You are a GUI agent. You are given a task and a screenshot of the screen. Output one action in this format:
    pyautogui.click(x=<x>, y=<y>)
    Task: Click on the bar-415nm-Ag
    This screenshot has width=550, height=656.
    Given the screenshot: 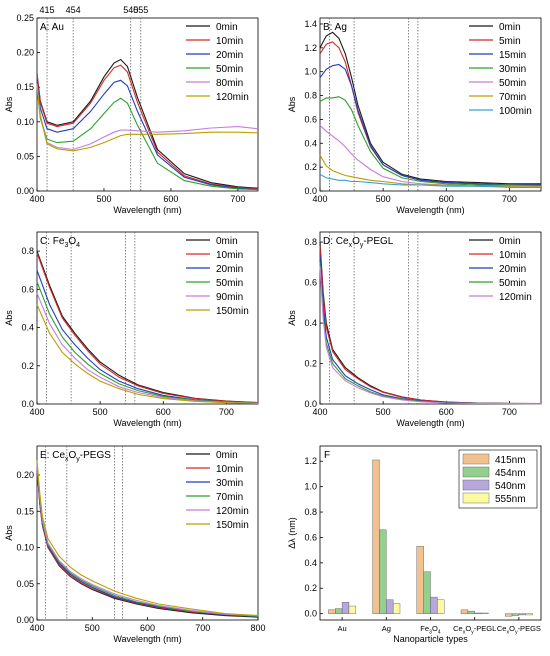 What is the action you would take?
    pyautogui.click(x=376, y=536)
    